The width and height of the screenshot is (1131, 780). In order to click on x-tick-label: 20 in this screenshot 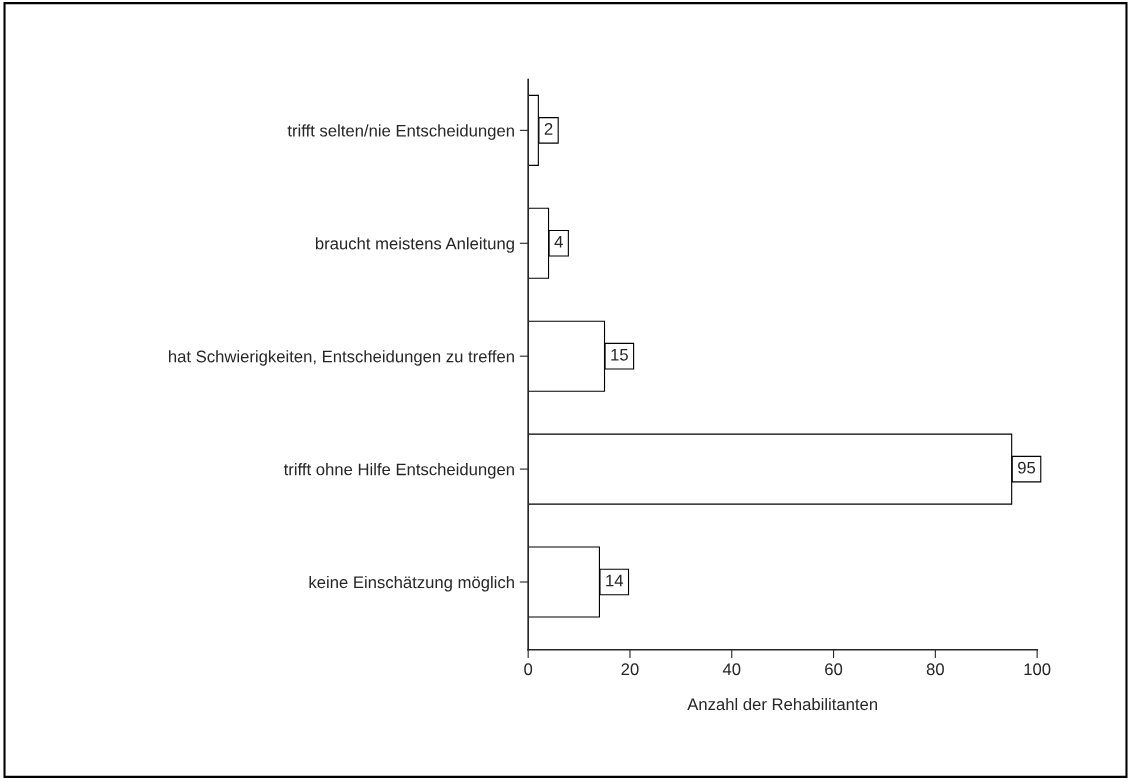, I will do `click(630, 669)`.